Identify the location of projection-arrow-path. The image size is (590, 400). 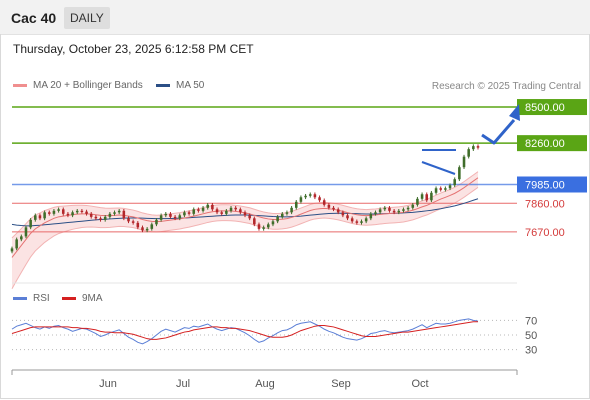
(498, 132).